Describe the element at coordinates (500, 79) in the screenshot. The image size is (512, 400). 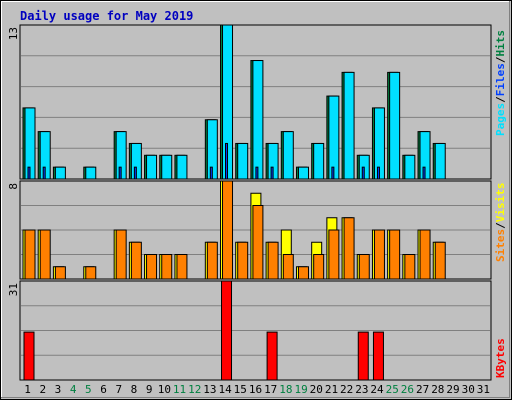
I see `legend-entry-files: Files` at that location.